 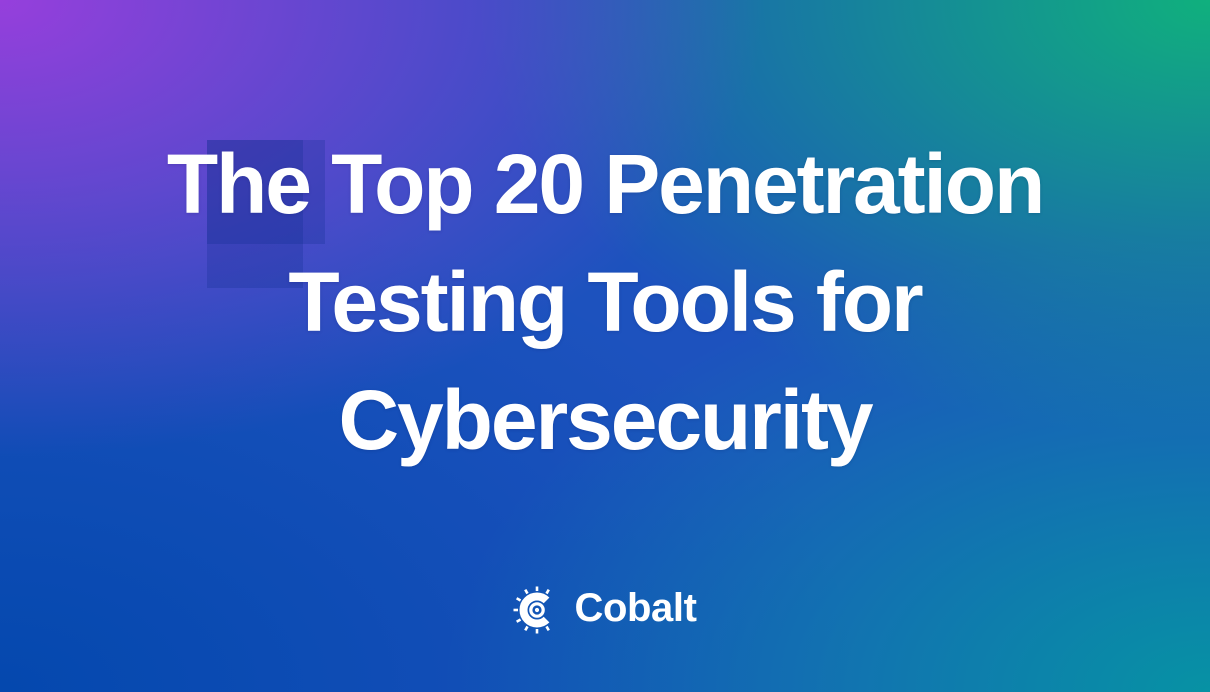 What do you see at coordinates (606, 420) in the screenshot?
I see `title-line-3: Cybersecurity` at bounding box center [606, 420].